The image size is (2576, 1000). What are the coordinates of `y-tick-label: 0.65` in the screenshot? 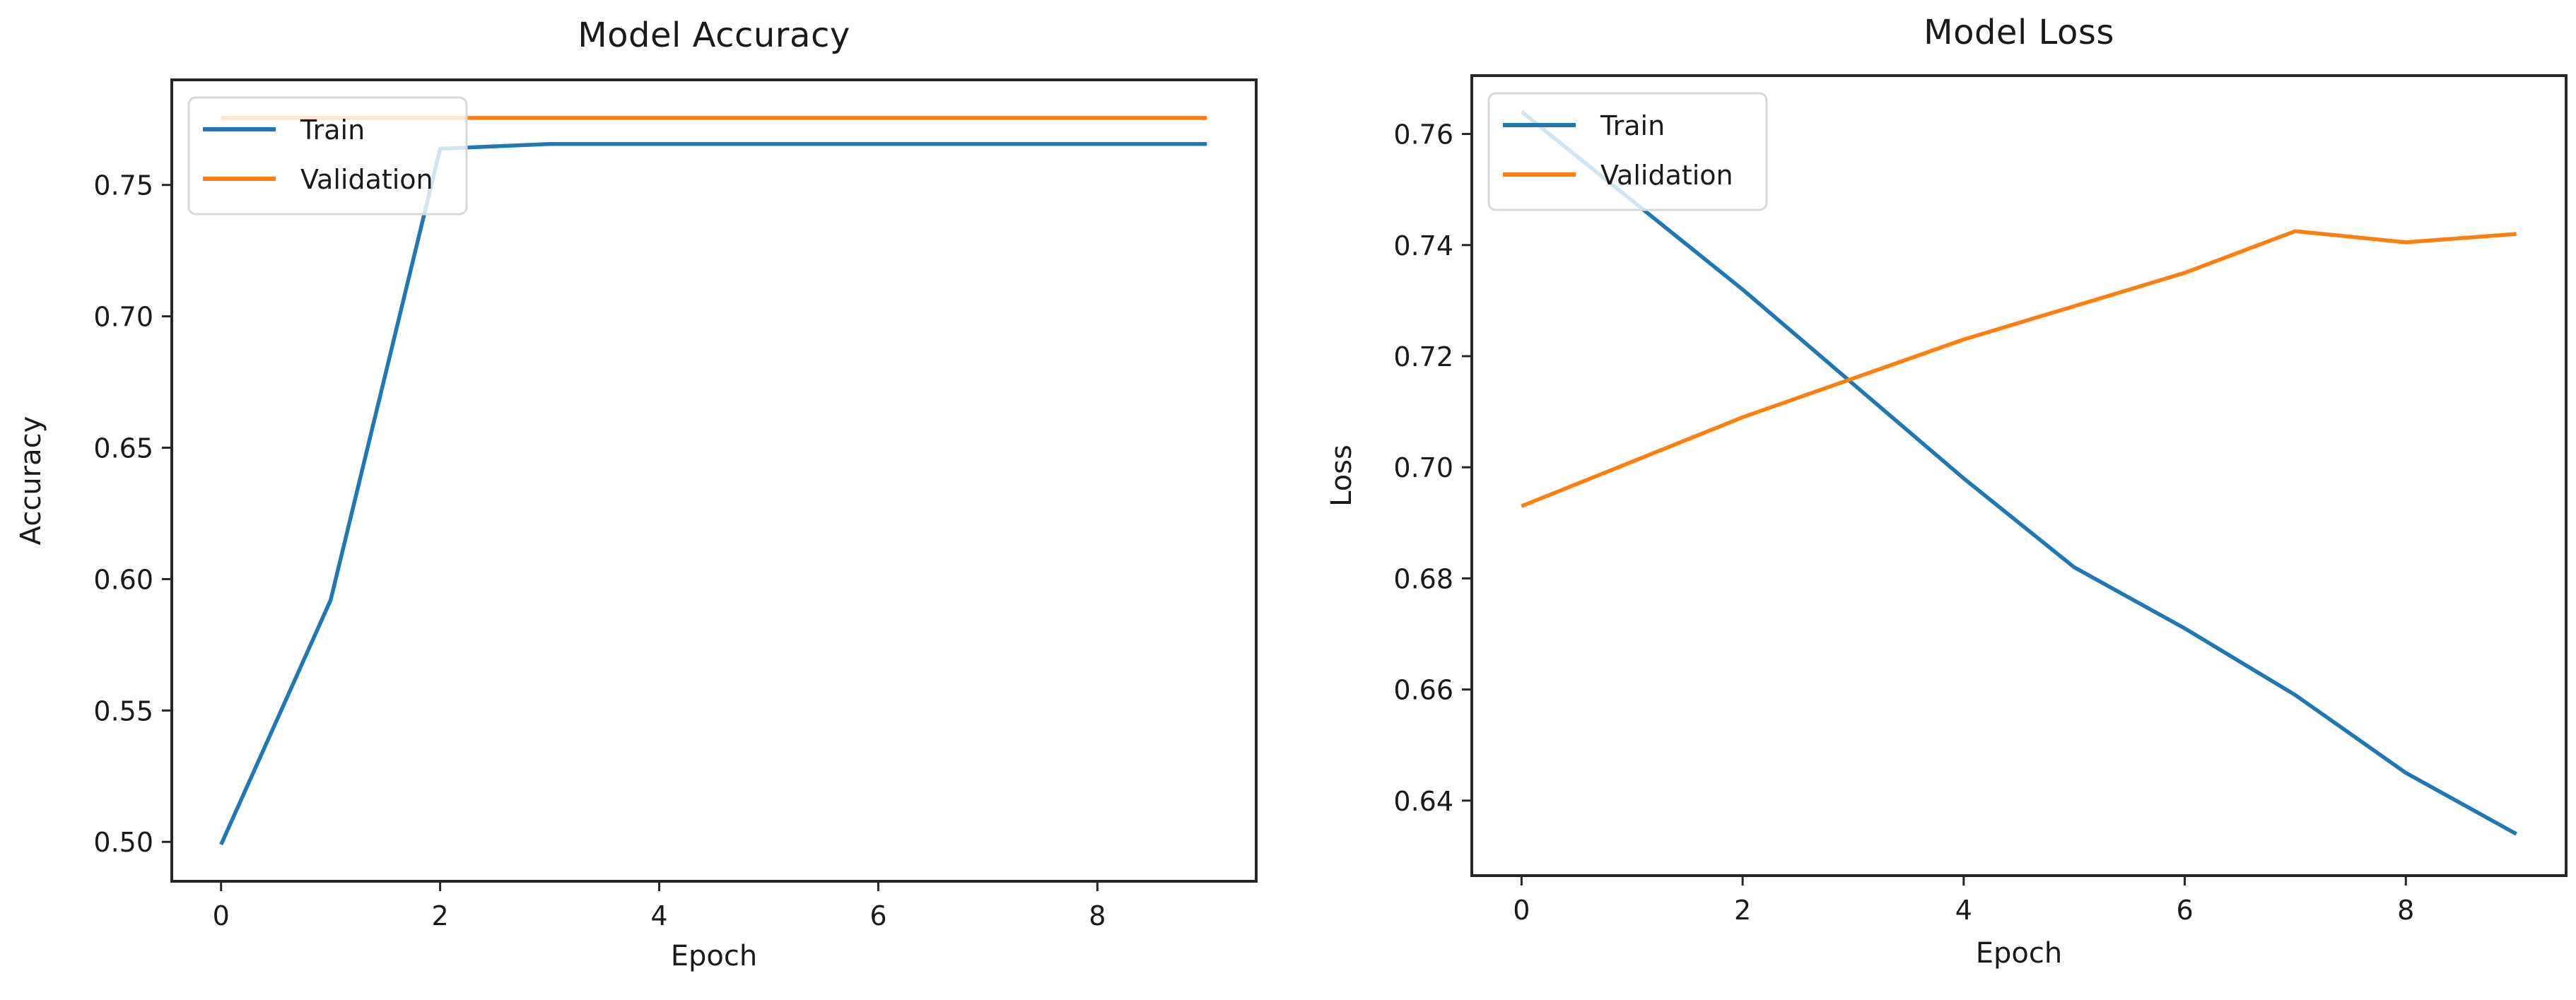 It's located at (123, 449).